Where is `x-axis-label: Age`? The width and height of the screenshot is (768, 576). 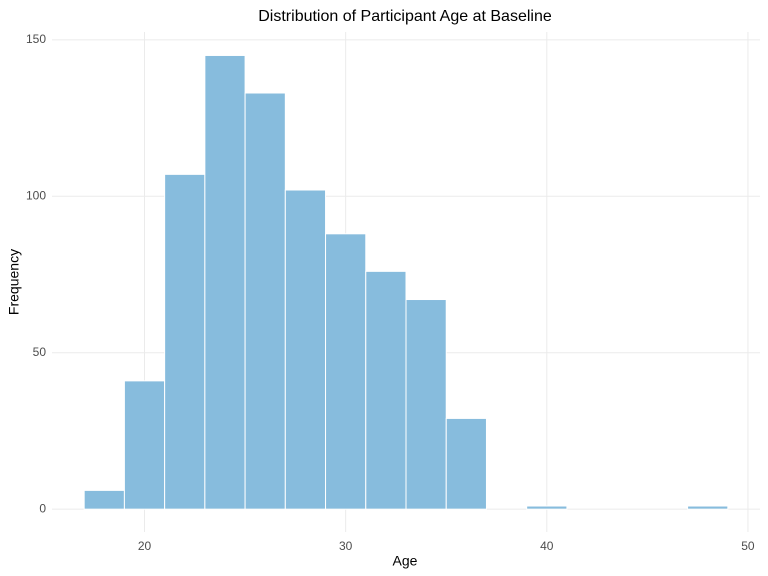
x-axis-label: Age is located at coordinates (405, 561).